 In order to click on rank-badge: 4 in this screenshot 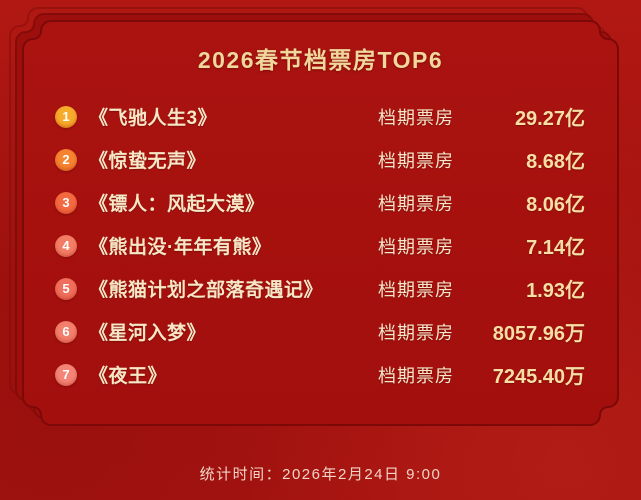, I will do `click(66, 245)`.